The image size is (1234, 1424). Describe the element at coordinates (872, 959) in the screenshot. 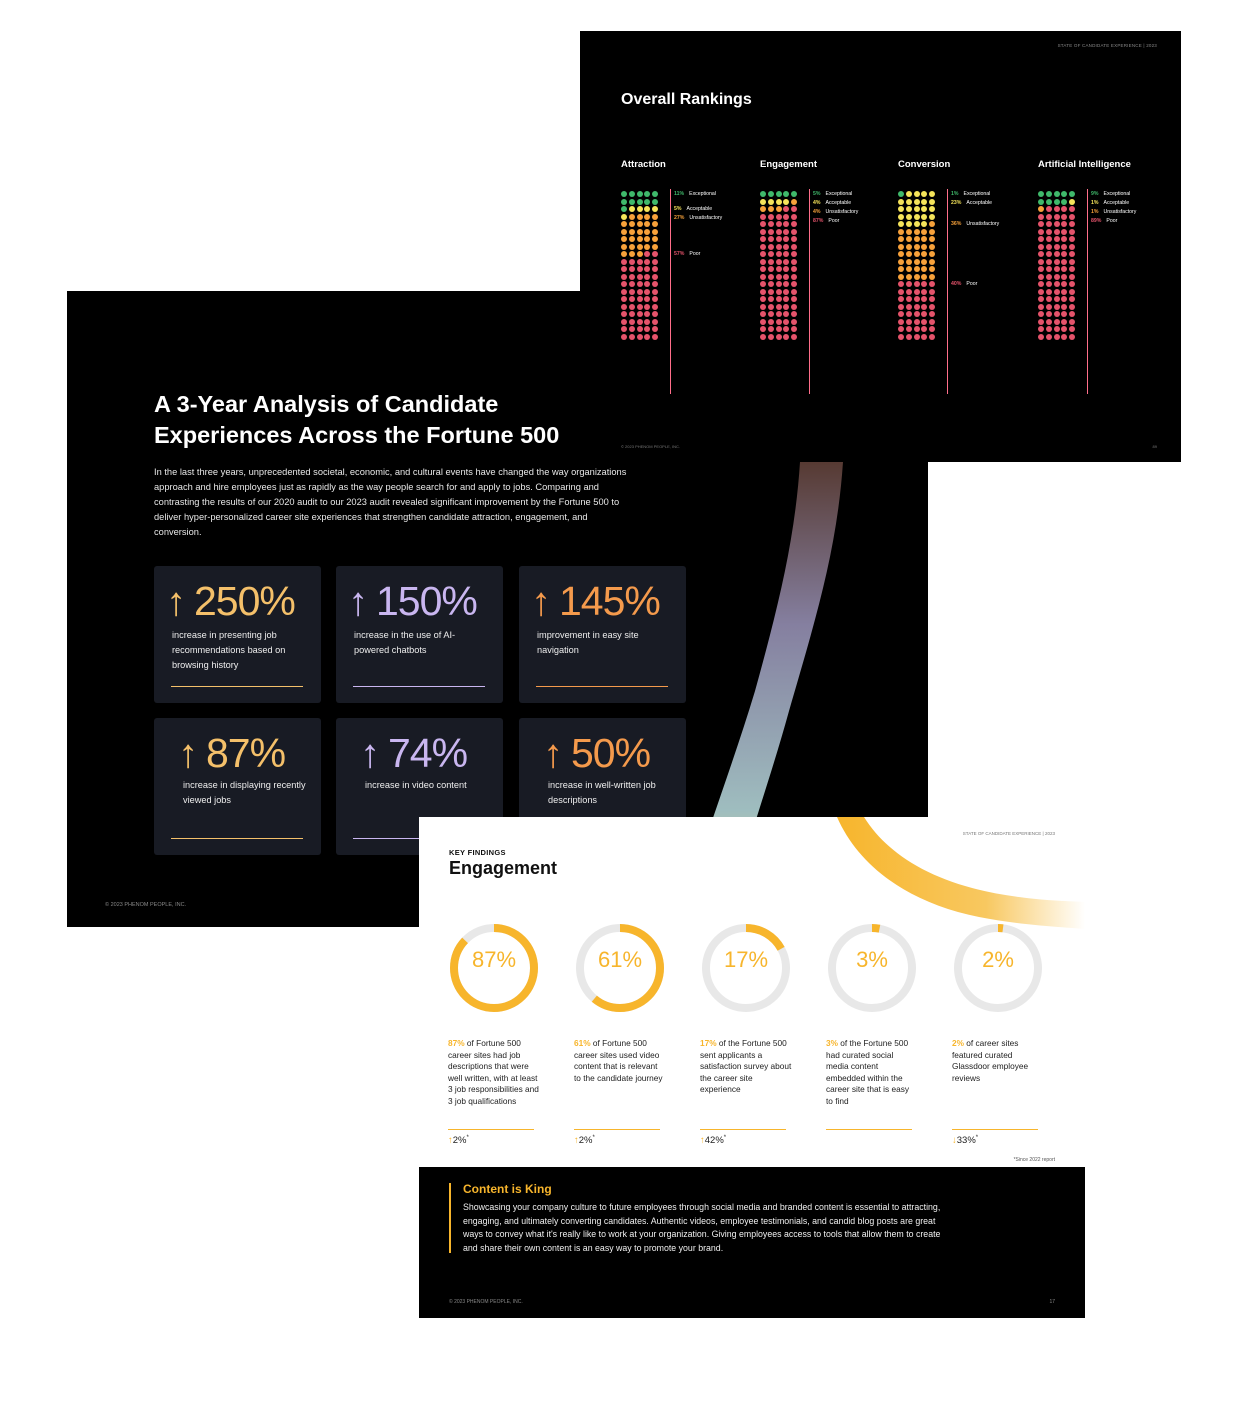

I see `donut-percent: 3%` at that location.